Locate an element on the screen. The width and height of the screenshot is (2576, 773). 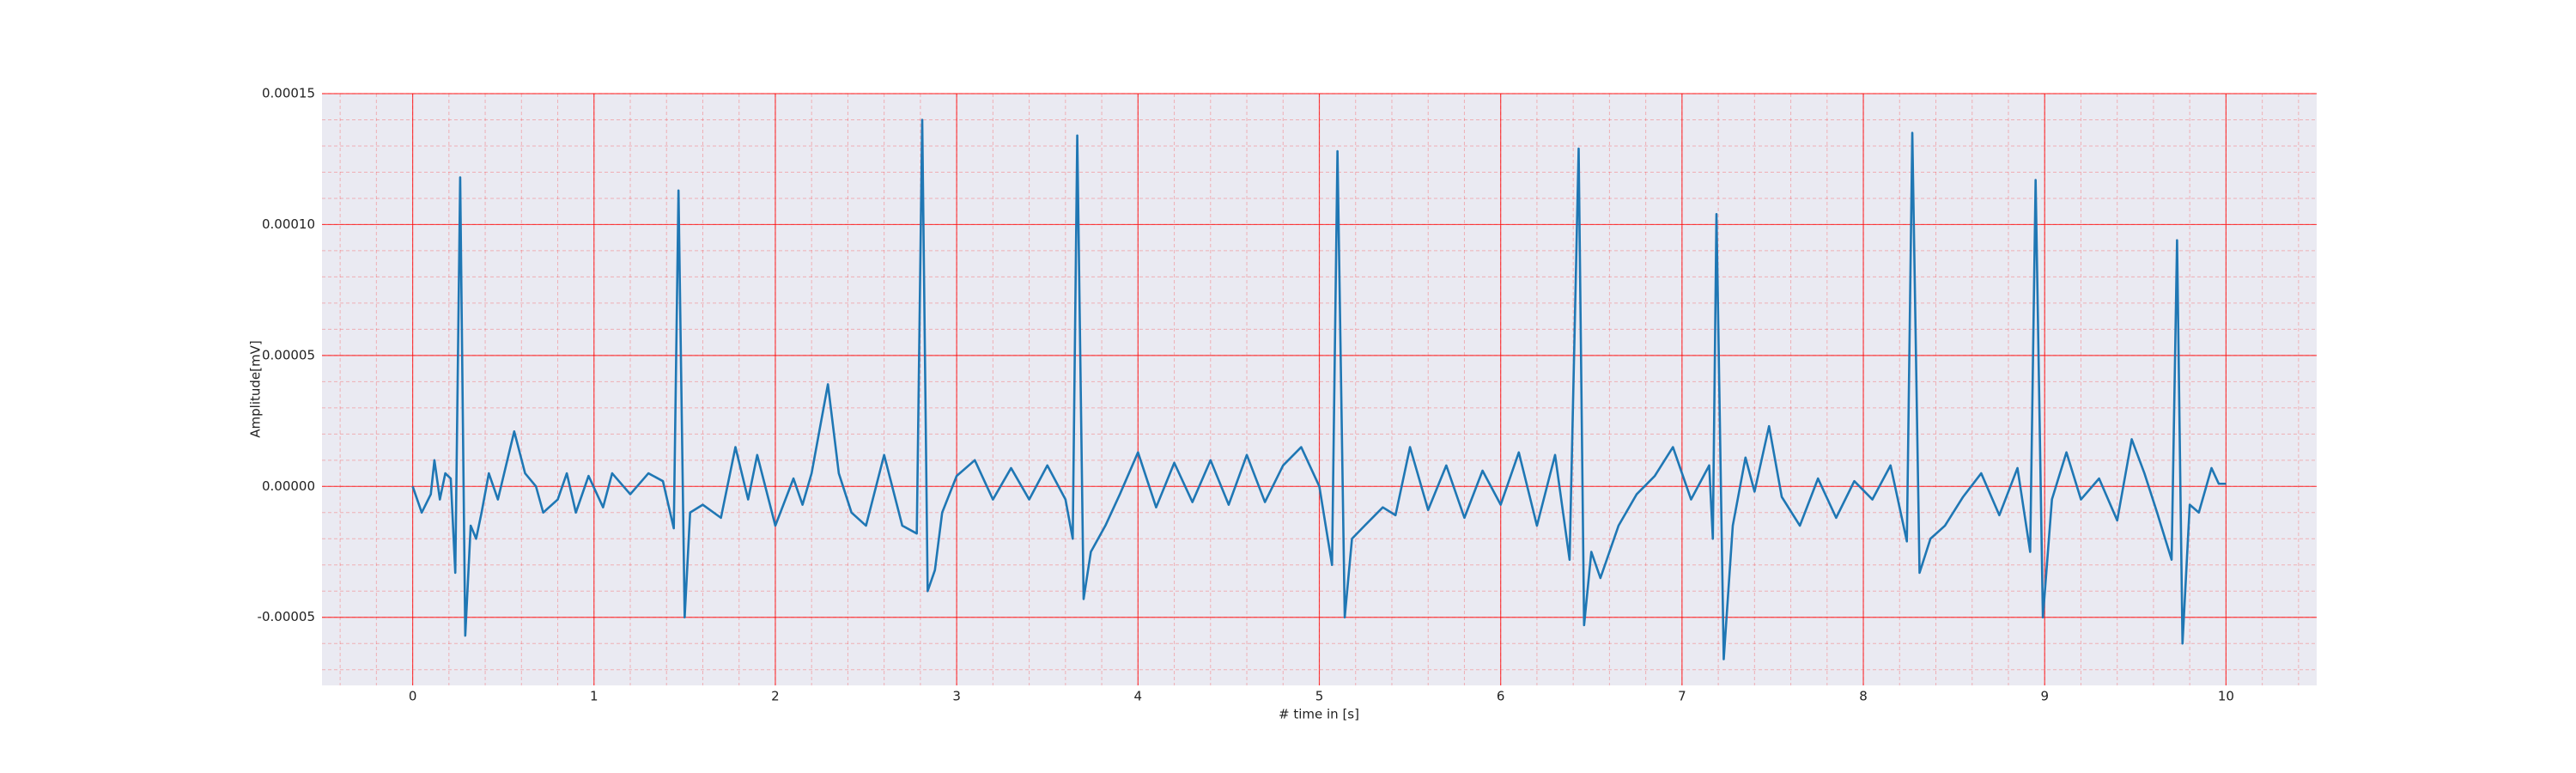
x-tick-label: 2 is located at coordinates (775, 696).